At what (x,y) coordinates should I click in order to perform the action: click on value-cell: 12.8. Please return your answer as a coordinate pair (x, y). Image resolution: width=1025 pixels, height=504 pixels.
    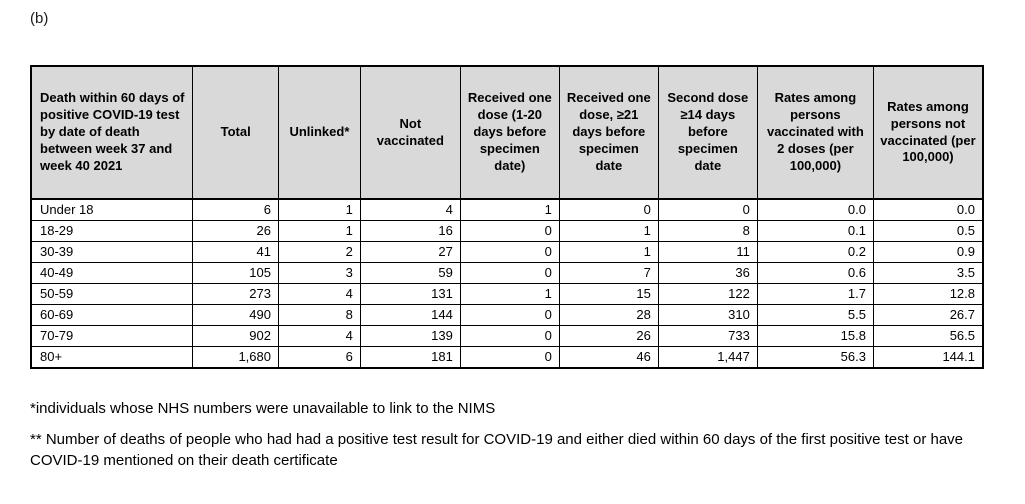
    Looking at the image, I should click on (928, 294).